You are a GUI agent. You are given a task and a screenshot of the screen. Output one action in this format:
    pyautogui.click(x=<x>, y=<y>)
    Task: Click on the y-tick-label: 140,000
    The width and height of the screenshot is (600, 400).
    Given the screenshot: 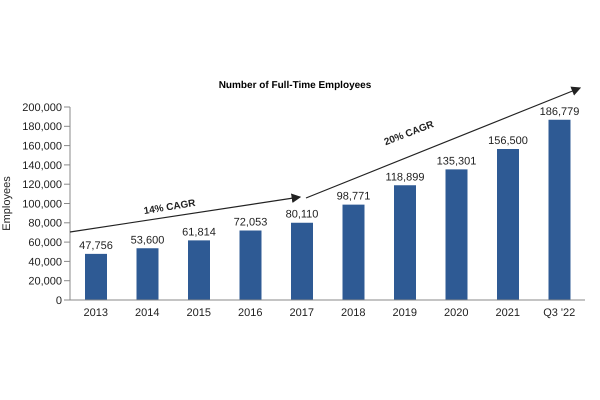 What is the action you would take?
    pyautogui.click(x=42, y=166)
    